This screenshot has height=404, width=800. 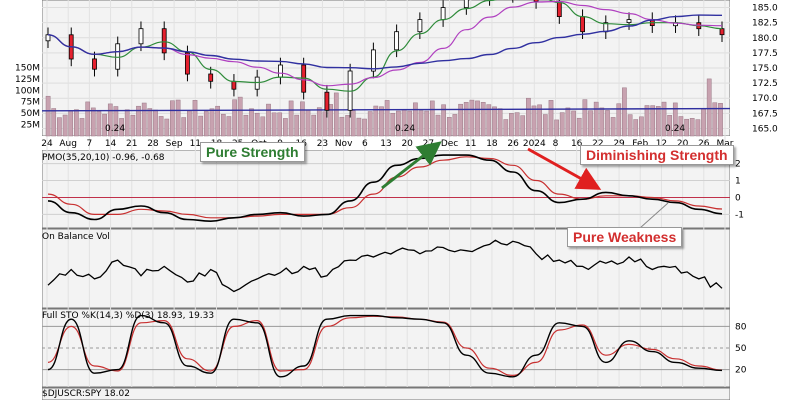 What do you see at coordinates (385, 346) in the screenshot?
I see `sto-k-line` at bounding box center [385, 346].